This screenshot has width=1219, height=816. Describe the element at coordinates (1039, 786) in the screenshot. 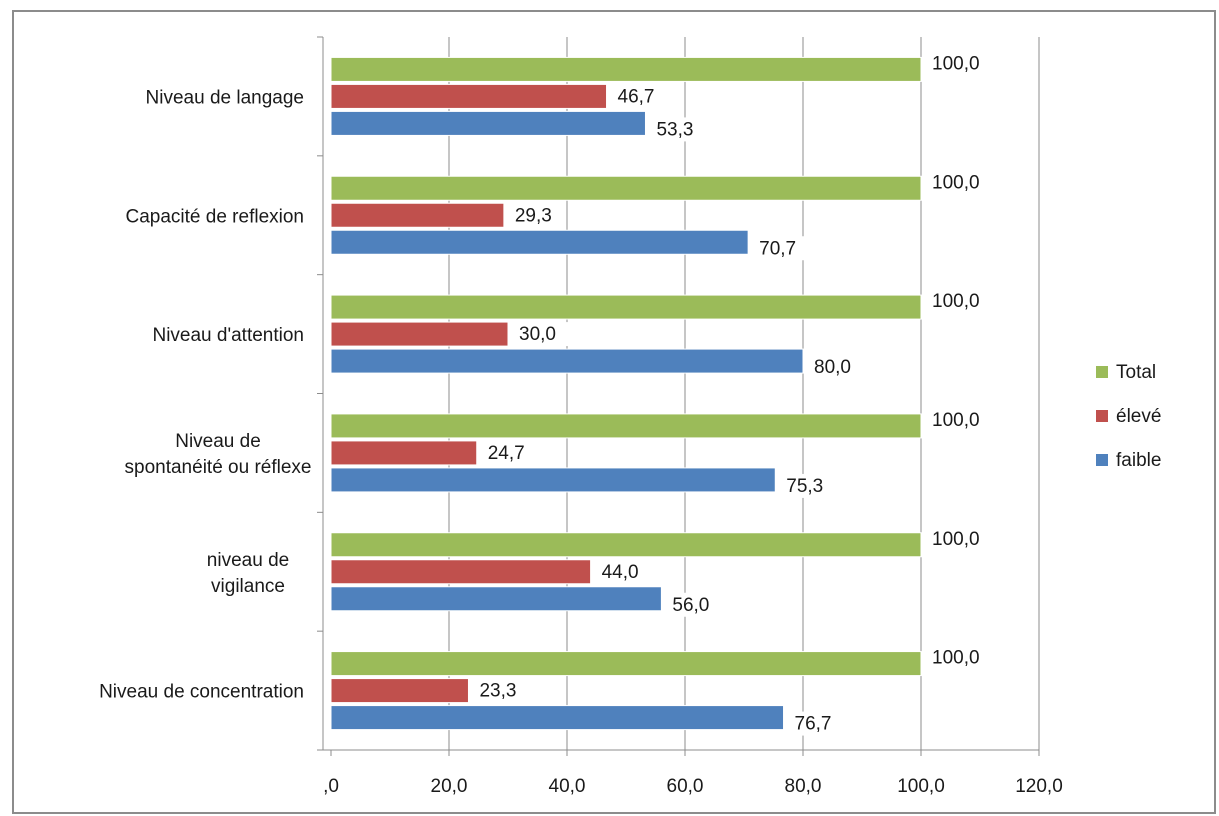

I see `x-tick-label: 120,0` at that location.